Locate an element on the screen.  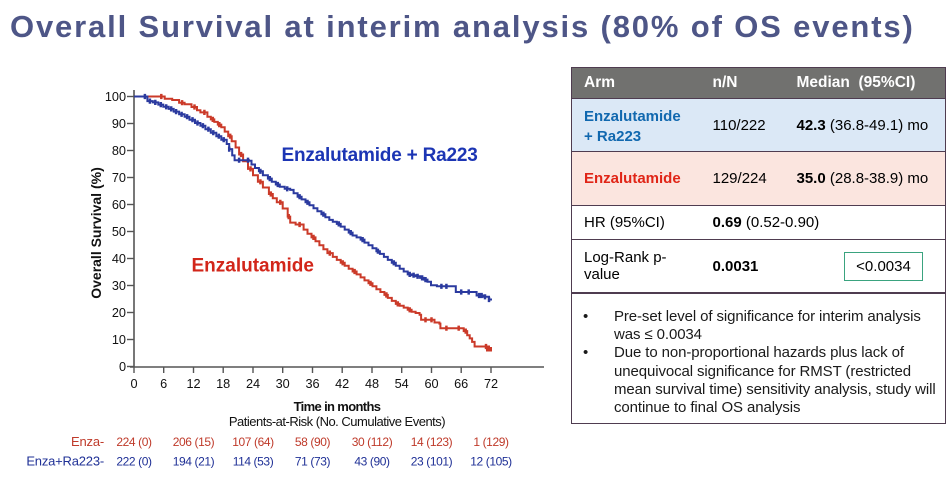
svg-text: 58 (90) is located at coordinates (313, 442).